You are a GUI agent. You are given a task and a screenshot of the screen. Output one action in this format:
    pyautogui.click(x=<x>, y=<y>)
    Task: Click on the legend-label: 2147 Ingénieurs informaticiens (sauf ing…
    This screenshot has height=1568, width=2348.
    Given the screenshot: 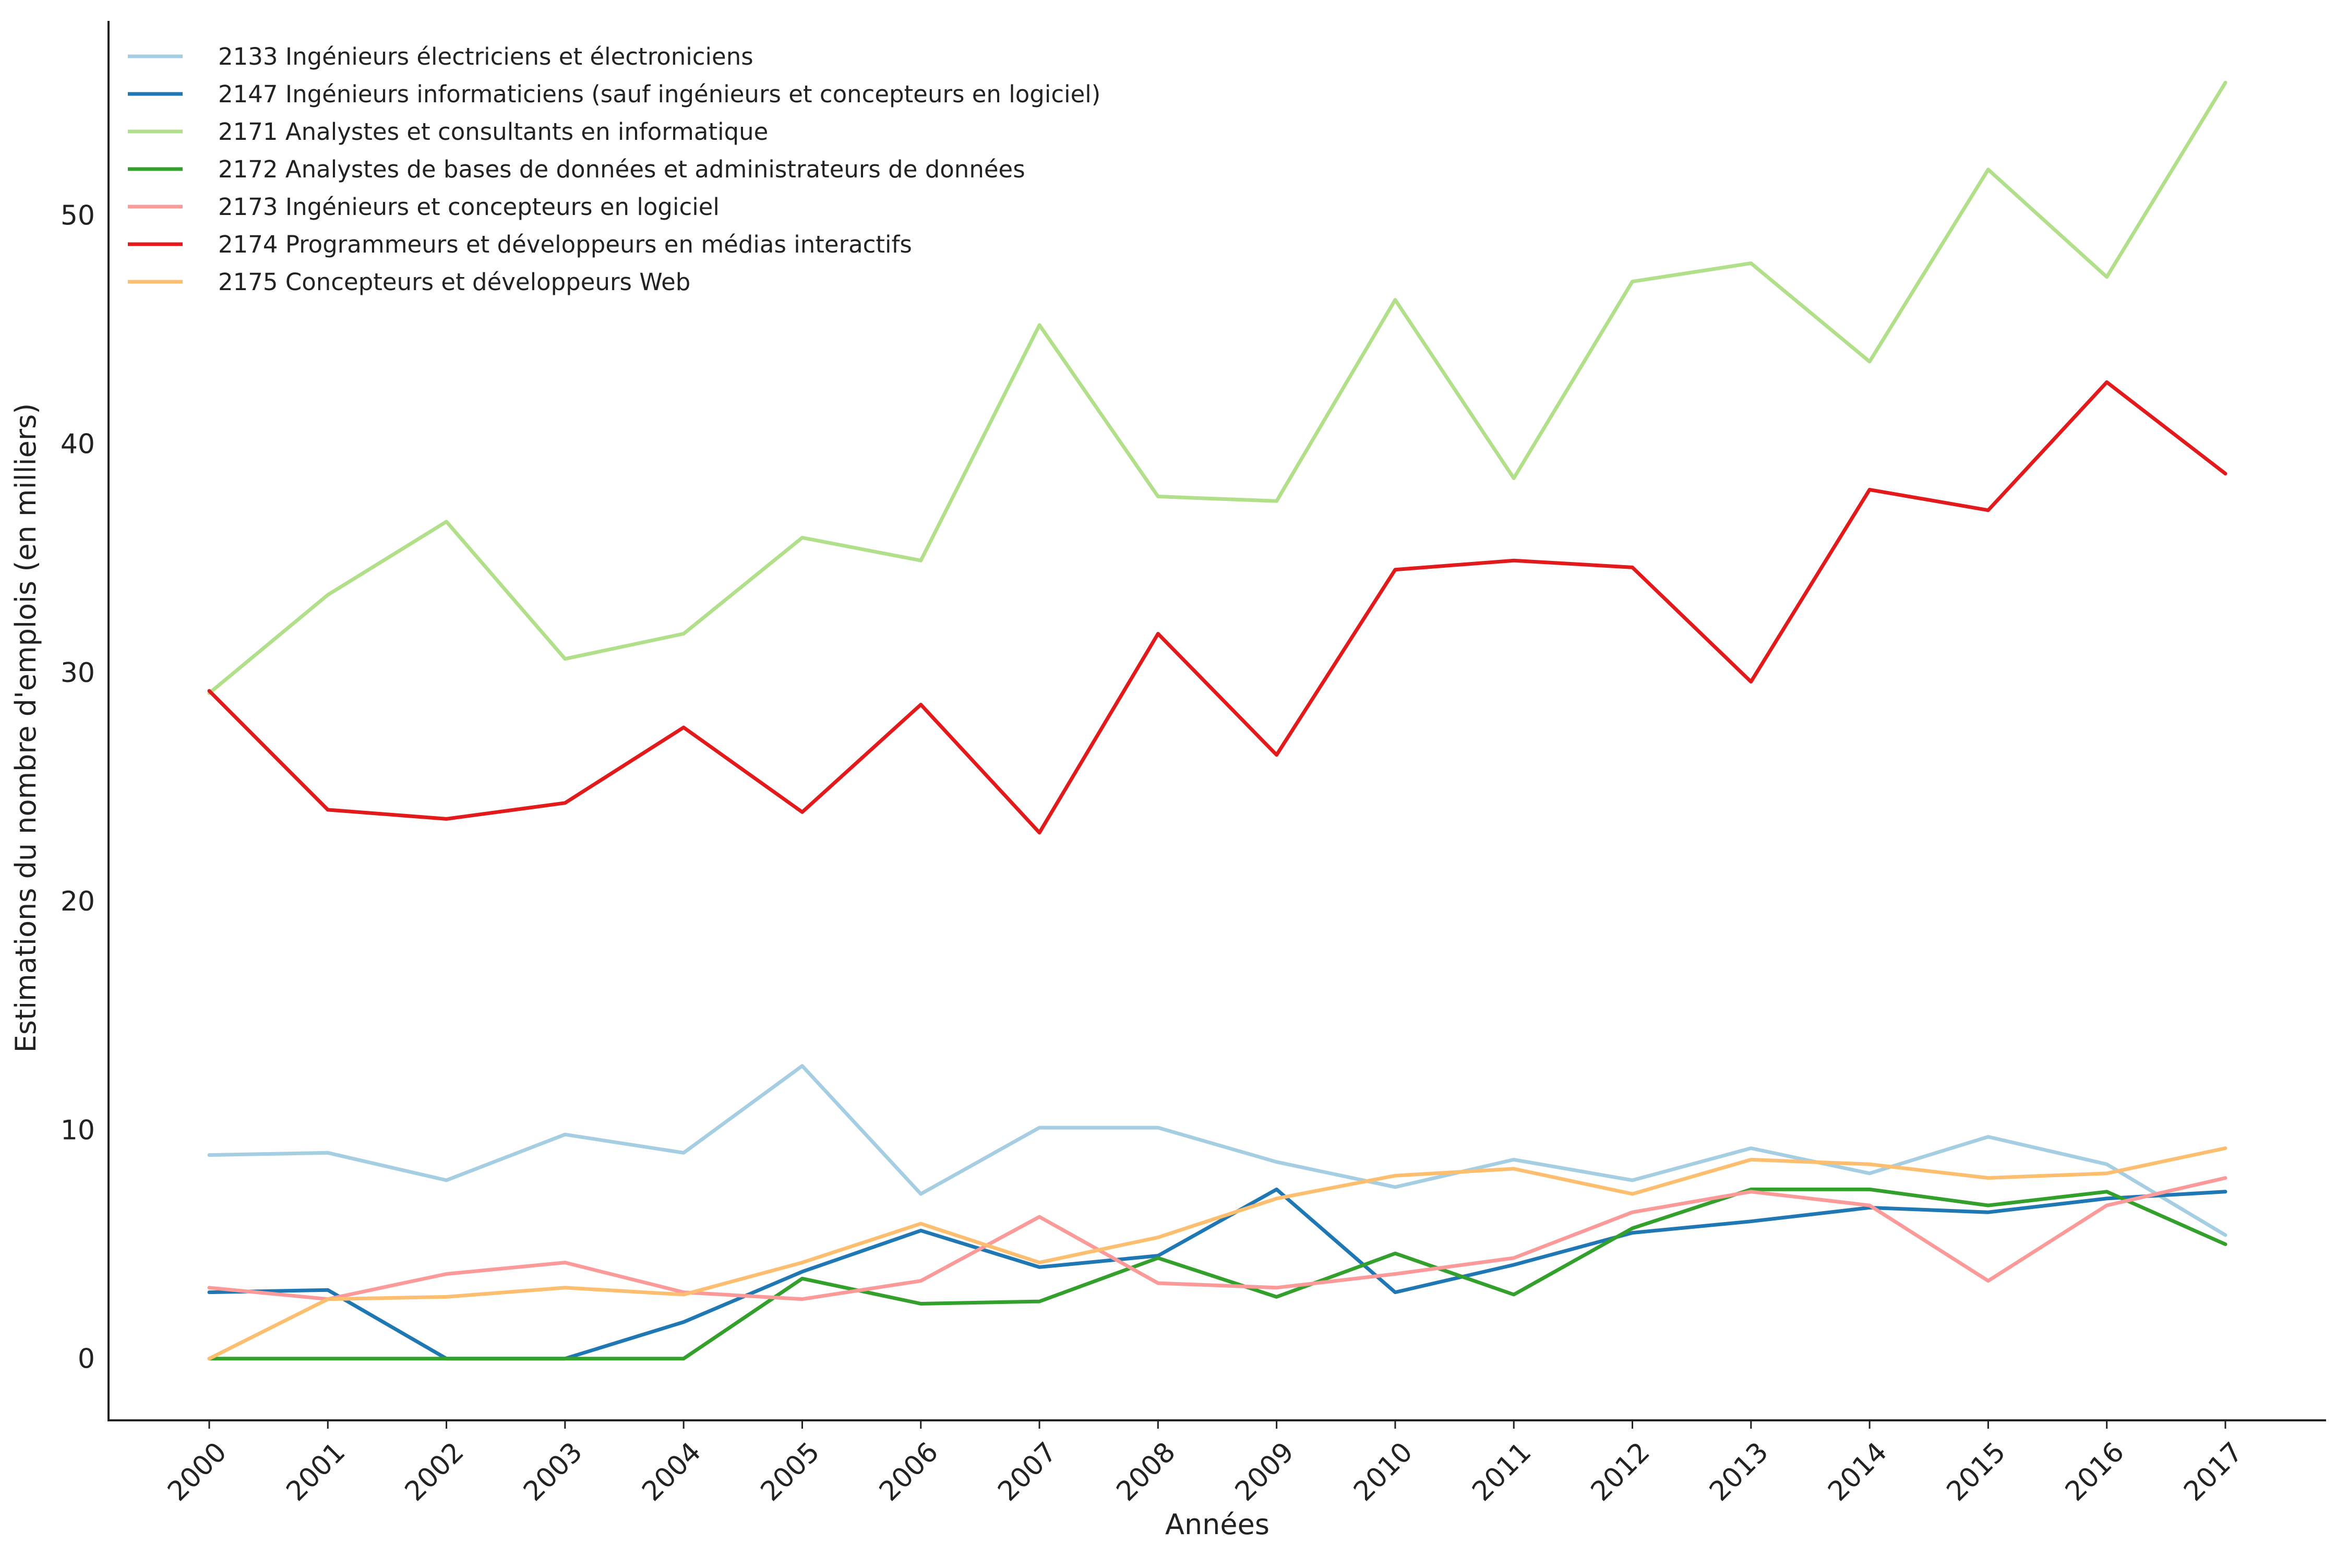 What is the action you would take?
    pyautogui.click(x=659, y=94)
    